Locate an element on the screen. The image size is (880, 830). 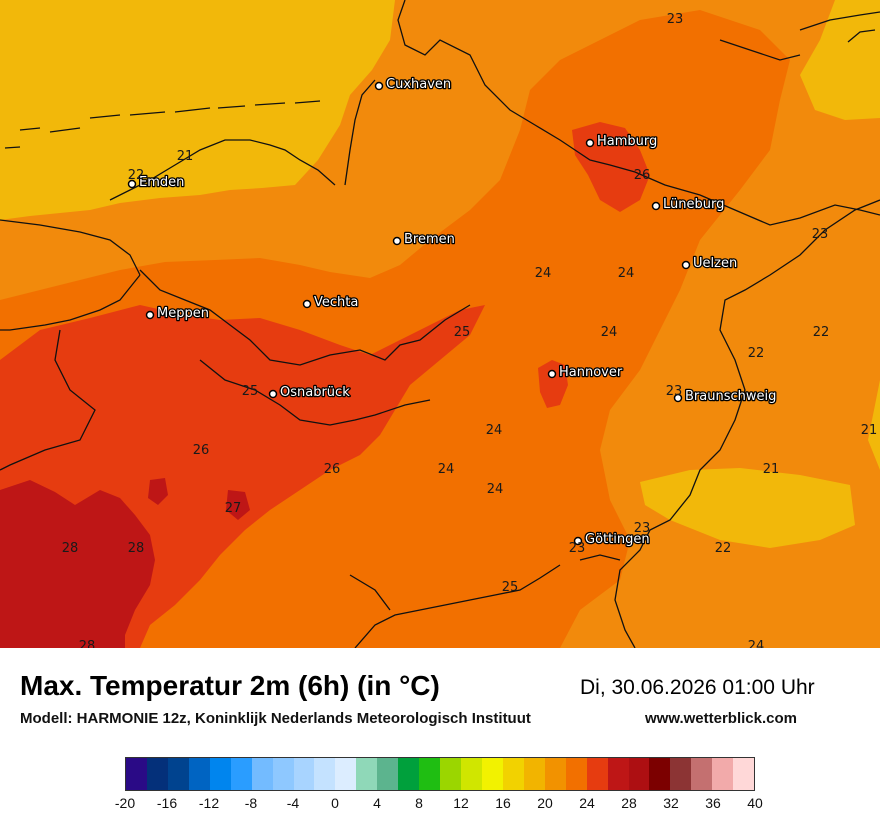
city-lueneburg: Lüneburg is located at coordinates (688, 204).